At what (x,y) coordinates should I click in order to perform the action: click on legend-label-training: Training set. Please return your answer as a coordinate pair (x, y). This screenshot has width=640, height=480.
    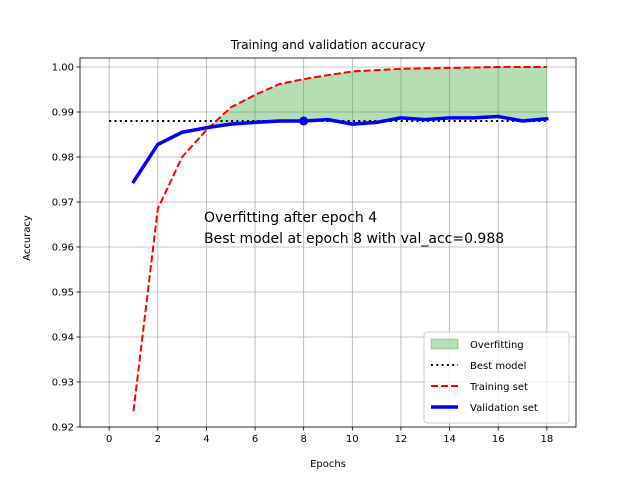
    Looking at the image, I should click on (498, 387).